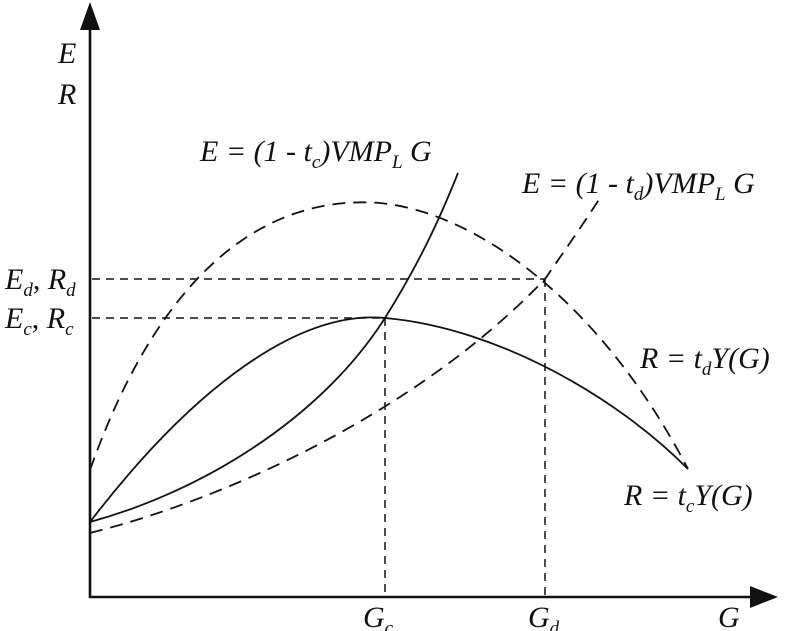  I want to click on y-tick-label-d: Ed, Rd, so click(40, 282).